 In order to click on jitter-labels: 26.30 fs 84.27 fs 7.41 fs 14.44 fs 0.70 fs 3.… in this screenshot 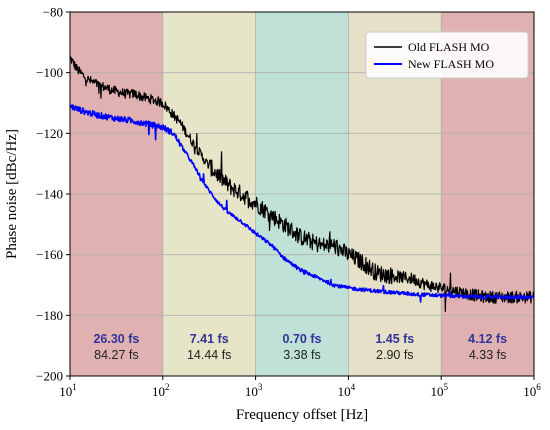, I will do `click(300, 347)`.